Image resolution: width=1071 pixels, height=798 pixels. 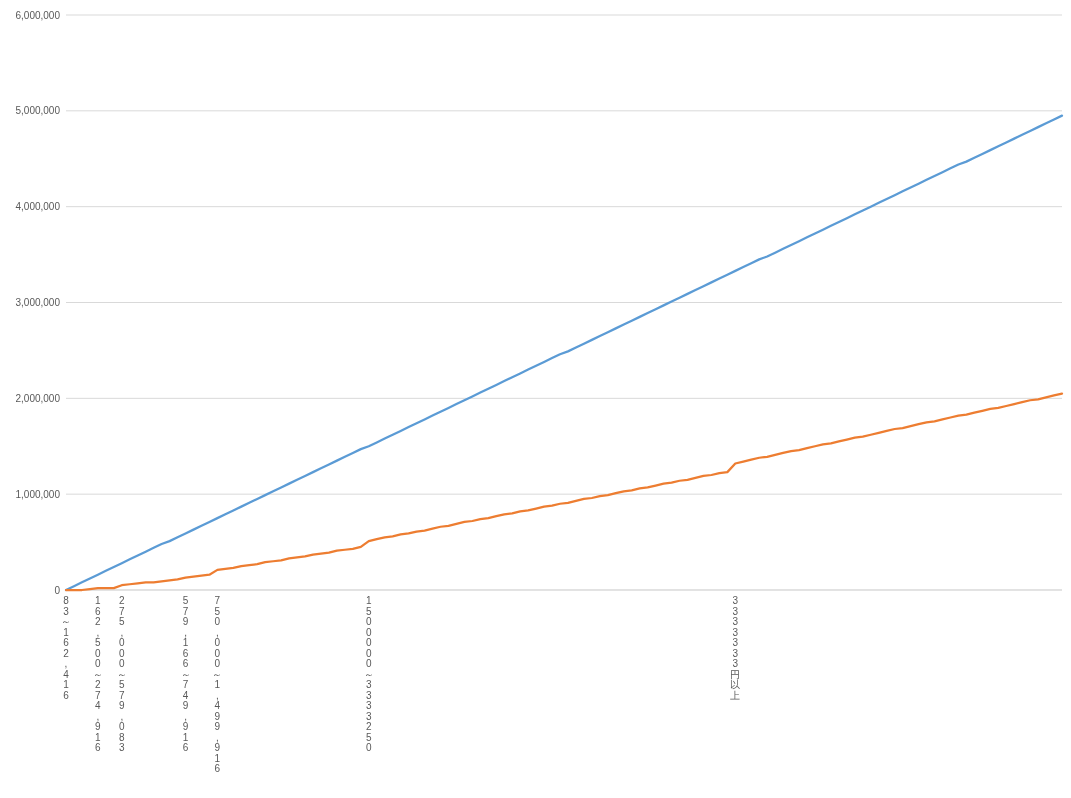 I want to click on y-tick-label: 3,000,000, so click(x=38, y=302).